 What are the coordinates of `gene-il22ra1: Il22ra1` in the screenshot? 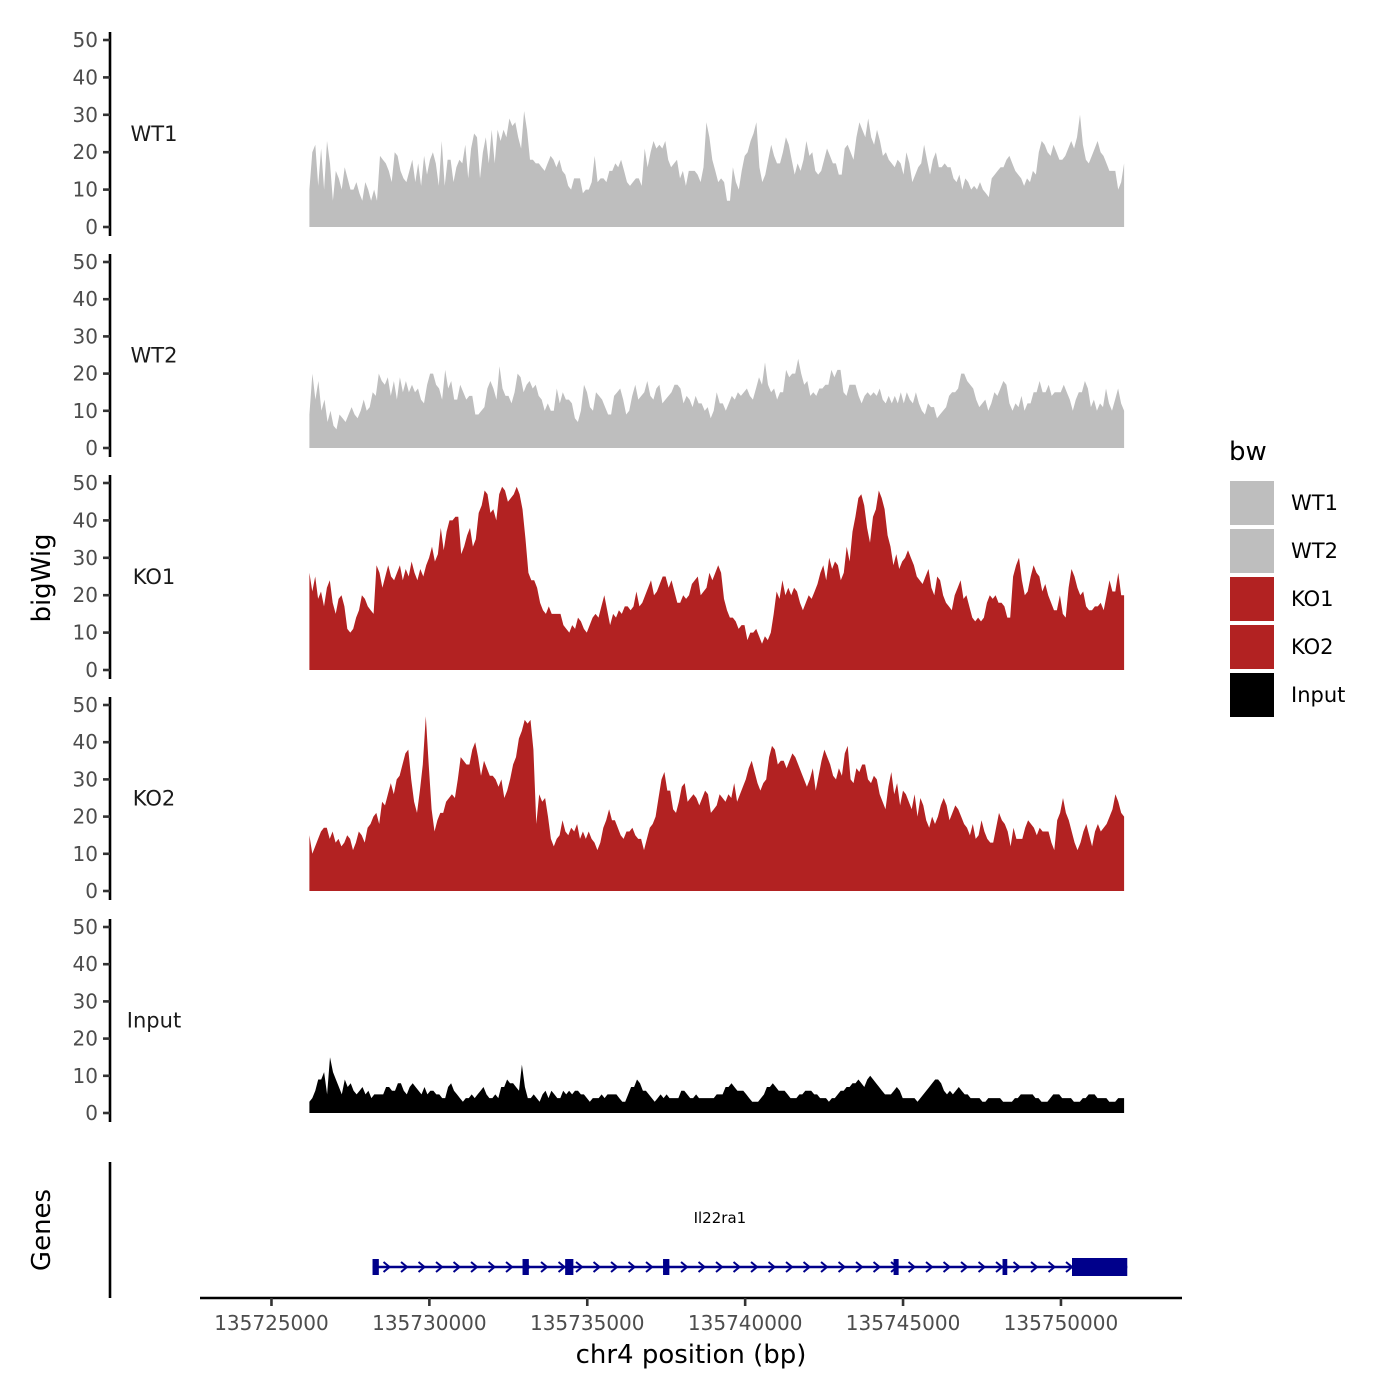 It's located at (750, 1242).